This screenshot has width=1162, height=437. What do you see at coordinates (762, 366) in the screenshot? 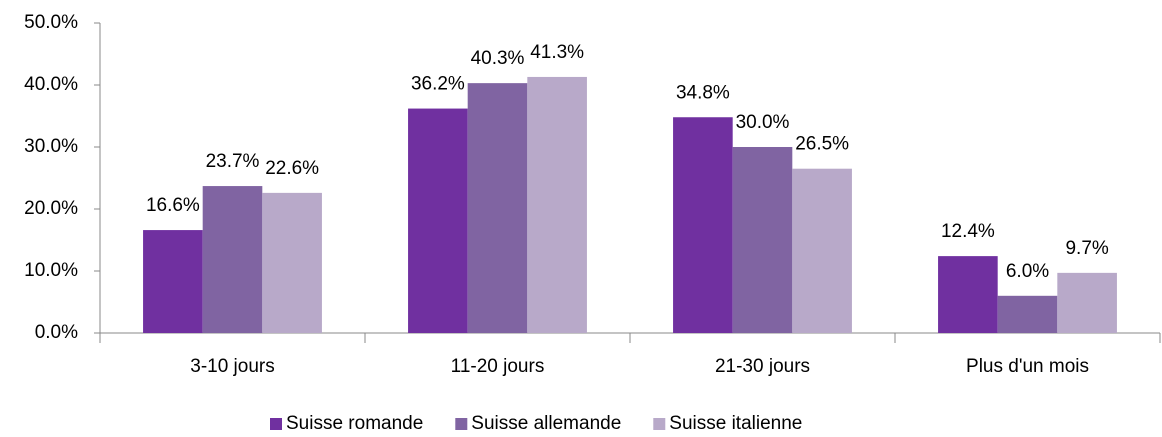
I see `x-tick-label: 21-30 jours` at bounding box center [762, 366].